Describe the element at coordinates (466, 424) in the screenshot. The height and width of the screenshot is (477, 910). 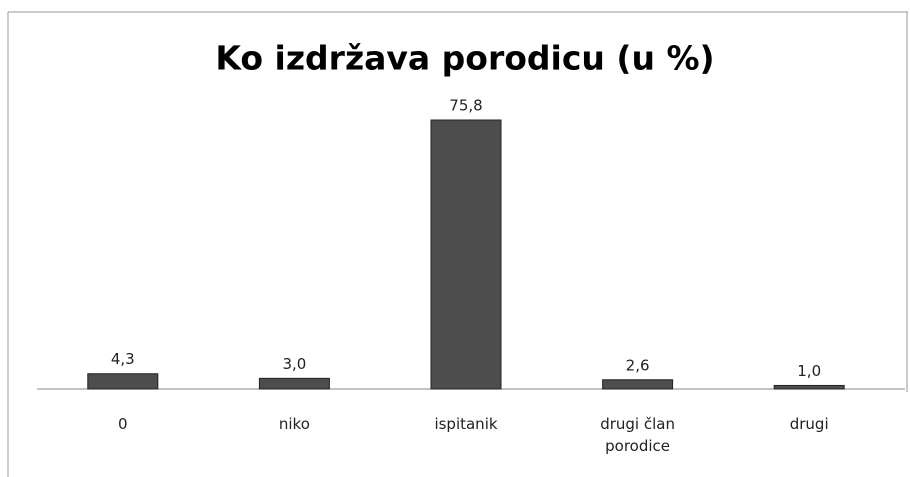
I see `x-tick-label: ispitanik` at that location.